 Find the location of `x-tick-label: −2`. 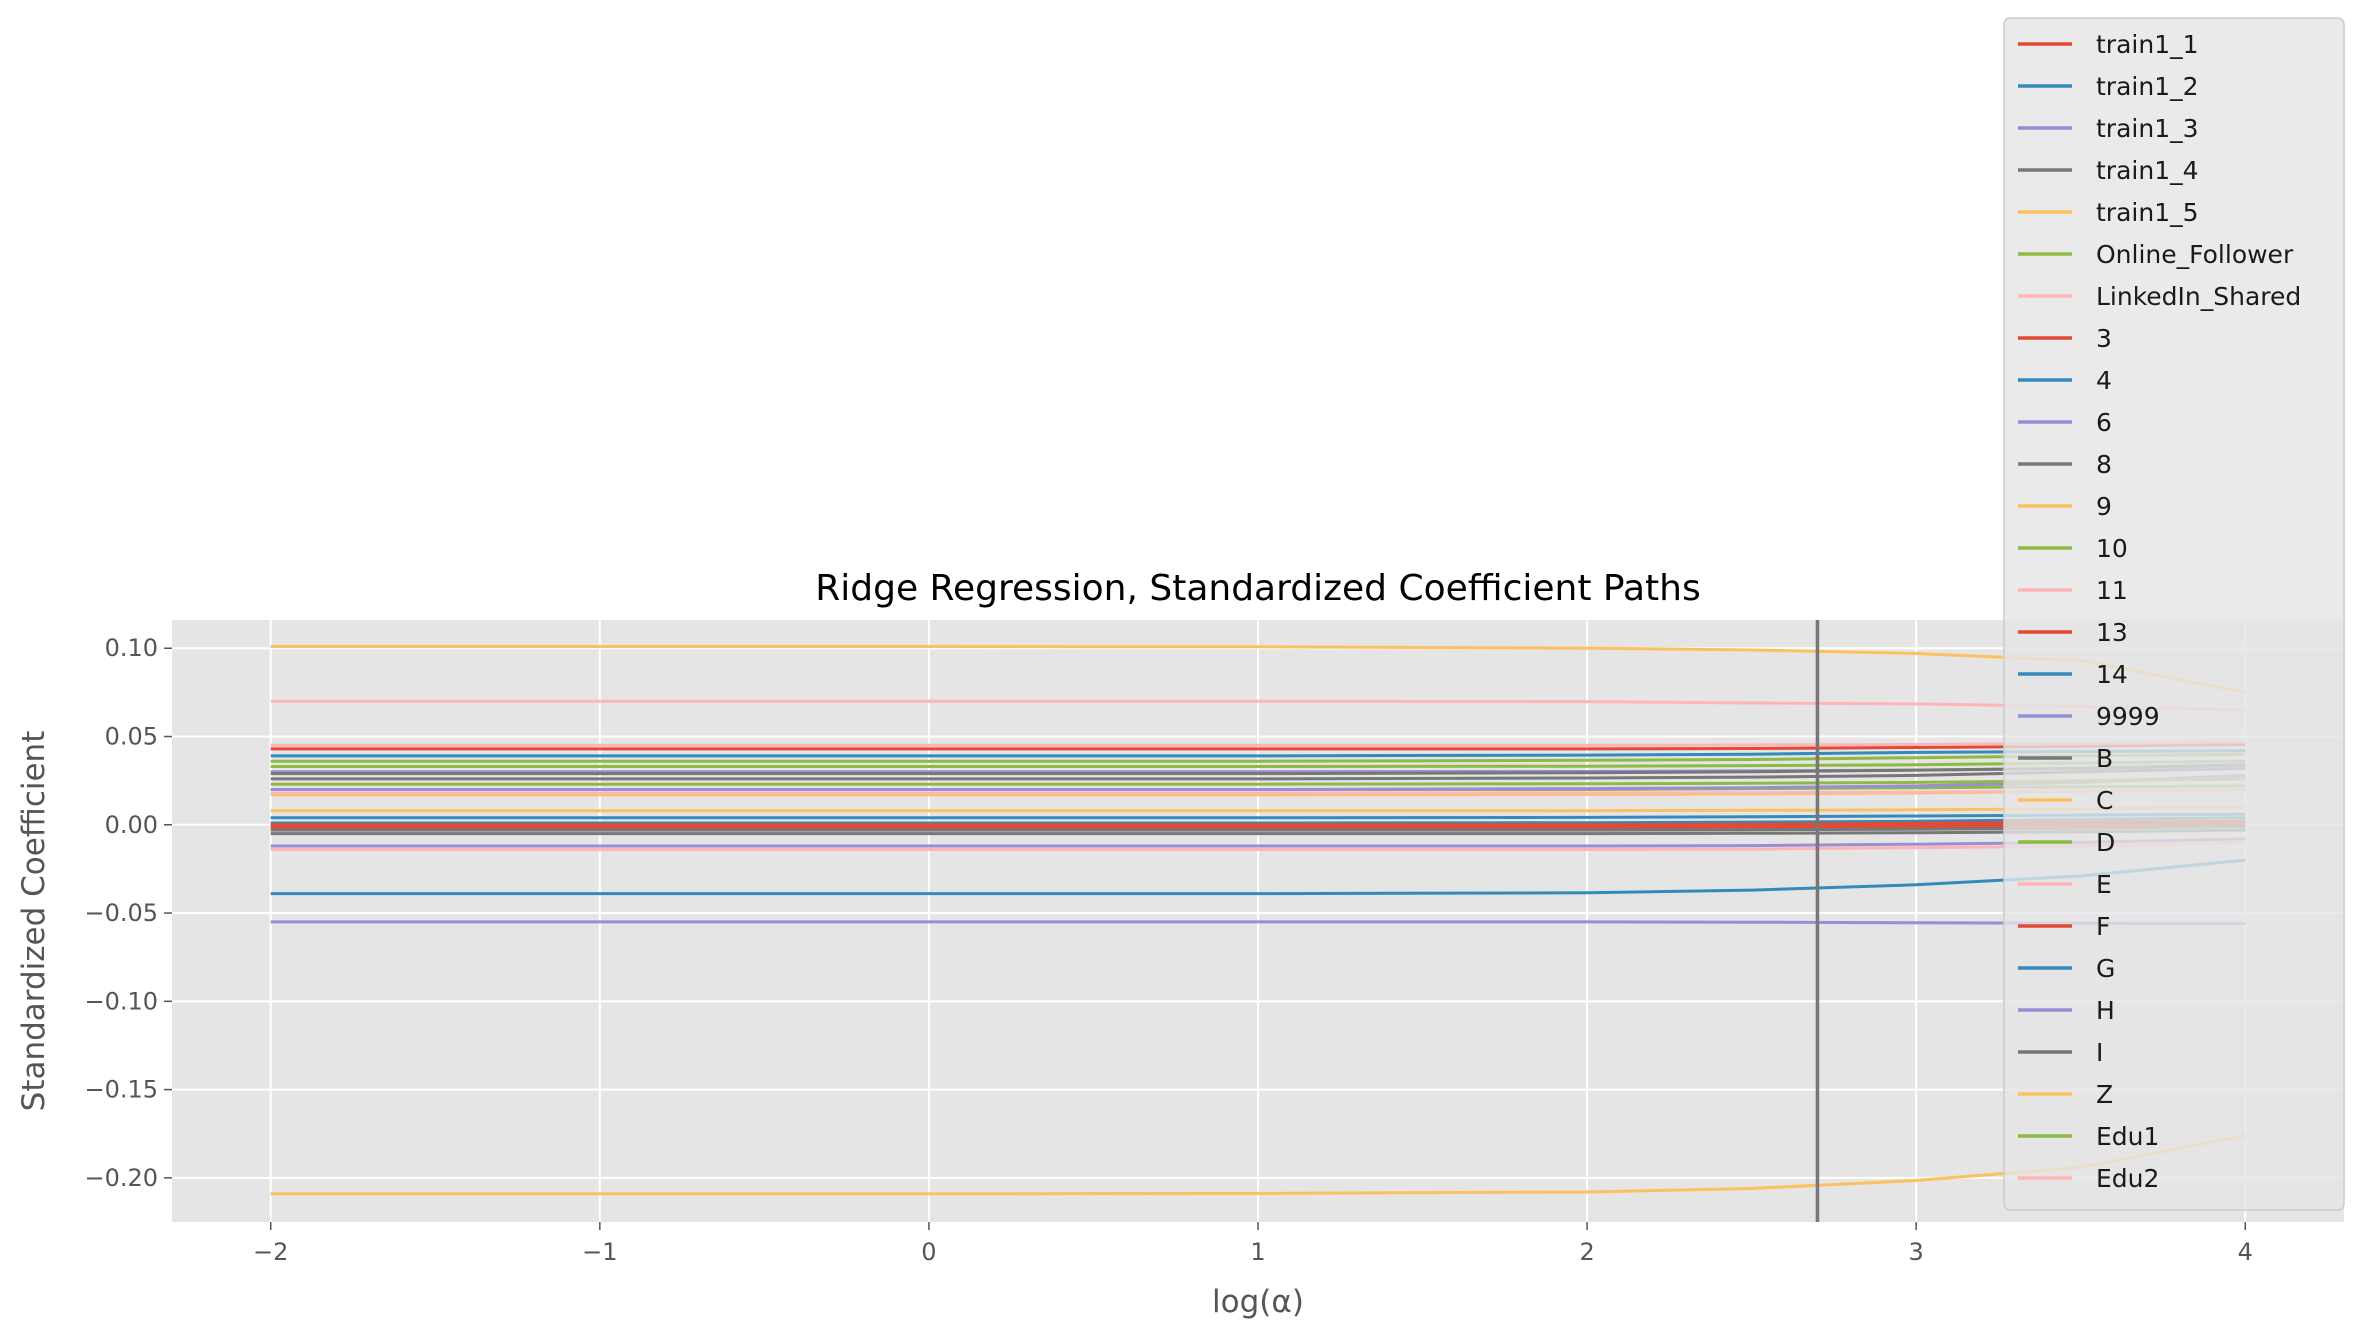

x-tick-label: −2 is located at coordinates (270, 1252).